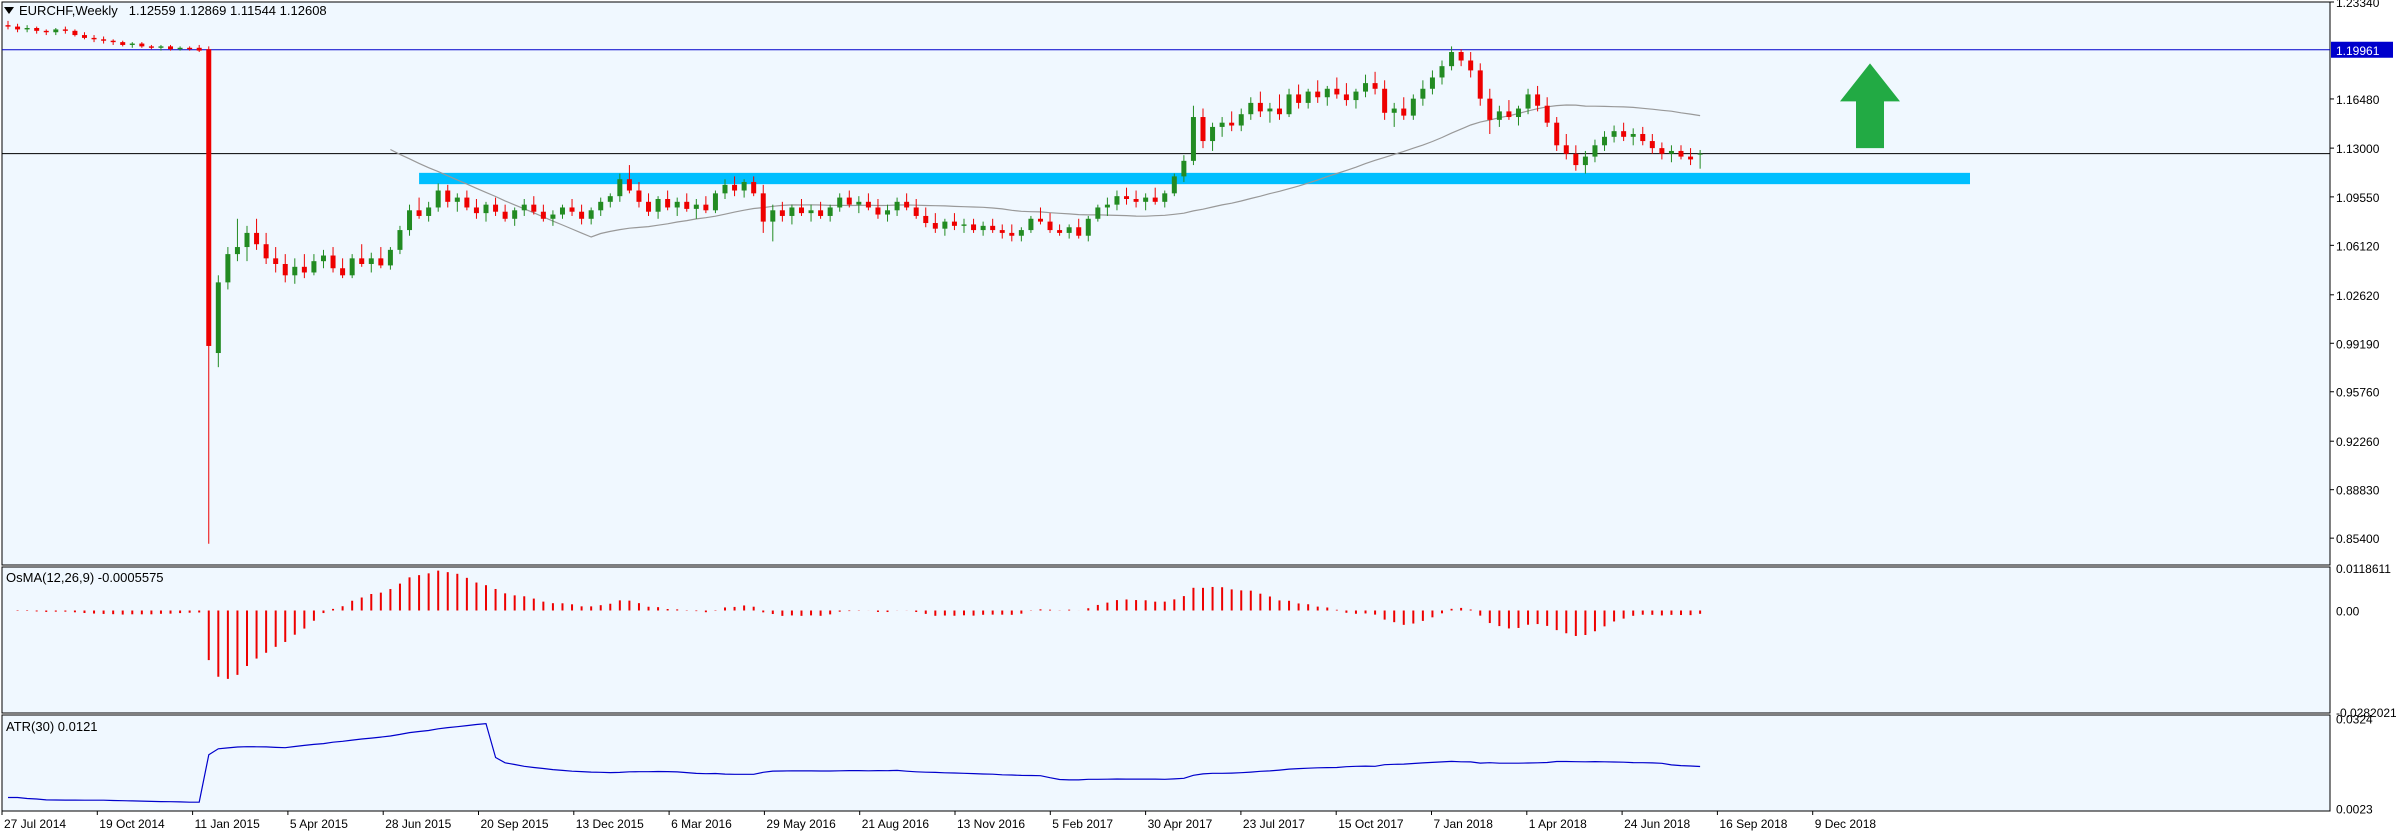 The height and width of the screenshot is (840, 2396). What do you see at coordinates (228, 10) in the screenshot?
I see `ohlc-readout: 1.12559 1.12869 1.11544 1.12608` at bounding box center [228, 10].